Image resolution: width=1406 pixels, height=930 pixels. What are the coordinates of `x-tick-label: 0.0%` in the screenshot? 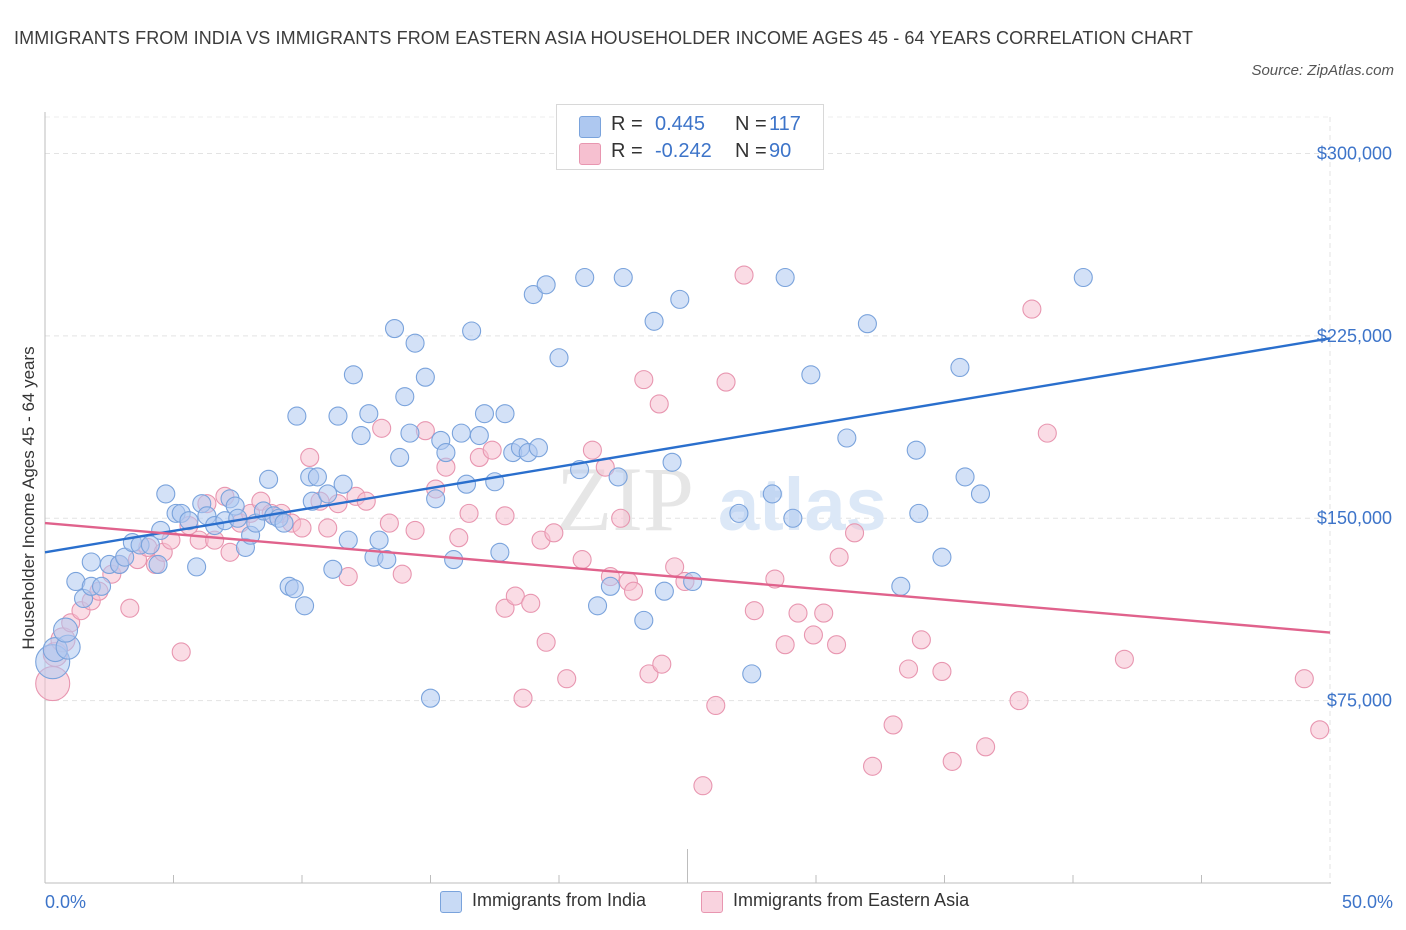 It's located at (65, 902).